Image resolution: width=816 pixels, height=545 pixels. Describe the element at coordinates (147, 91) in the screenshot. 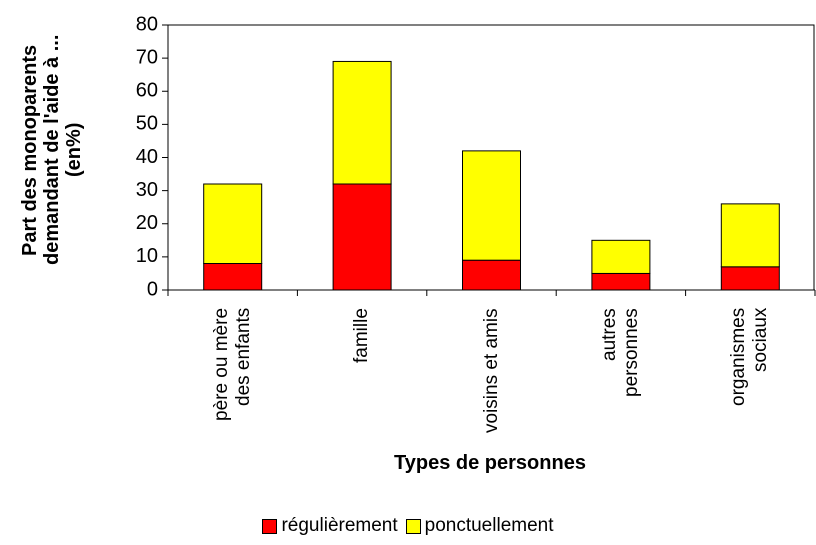

I see `y-tick-label: 60` at that location.